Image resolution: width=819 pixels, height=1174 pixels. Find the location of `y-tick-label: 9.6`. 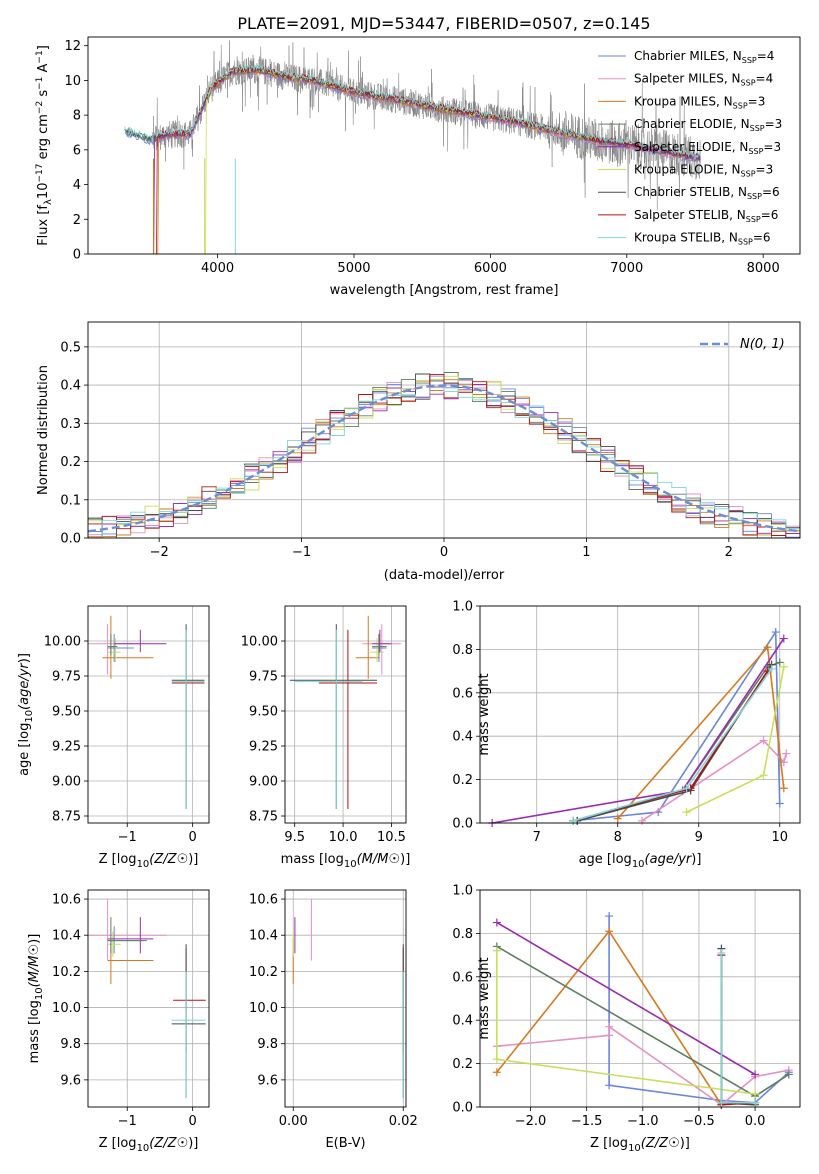

y-tick-label: 9.6 is located at coordinates (70, 1080).